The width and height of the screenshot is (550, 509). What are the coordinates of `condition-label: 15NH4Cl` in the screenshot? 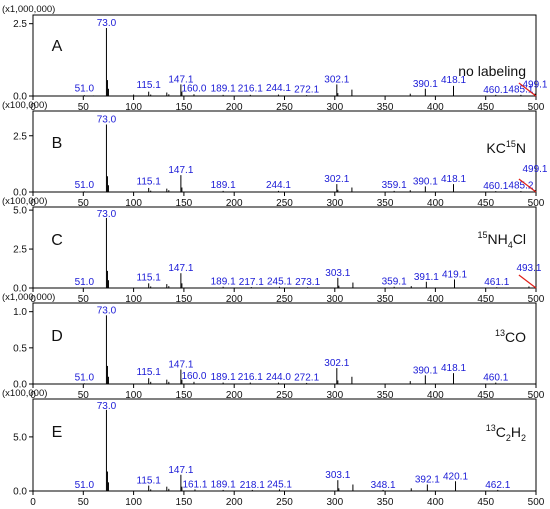 It's located at (502, 240).